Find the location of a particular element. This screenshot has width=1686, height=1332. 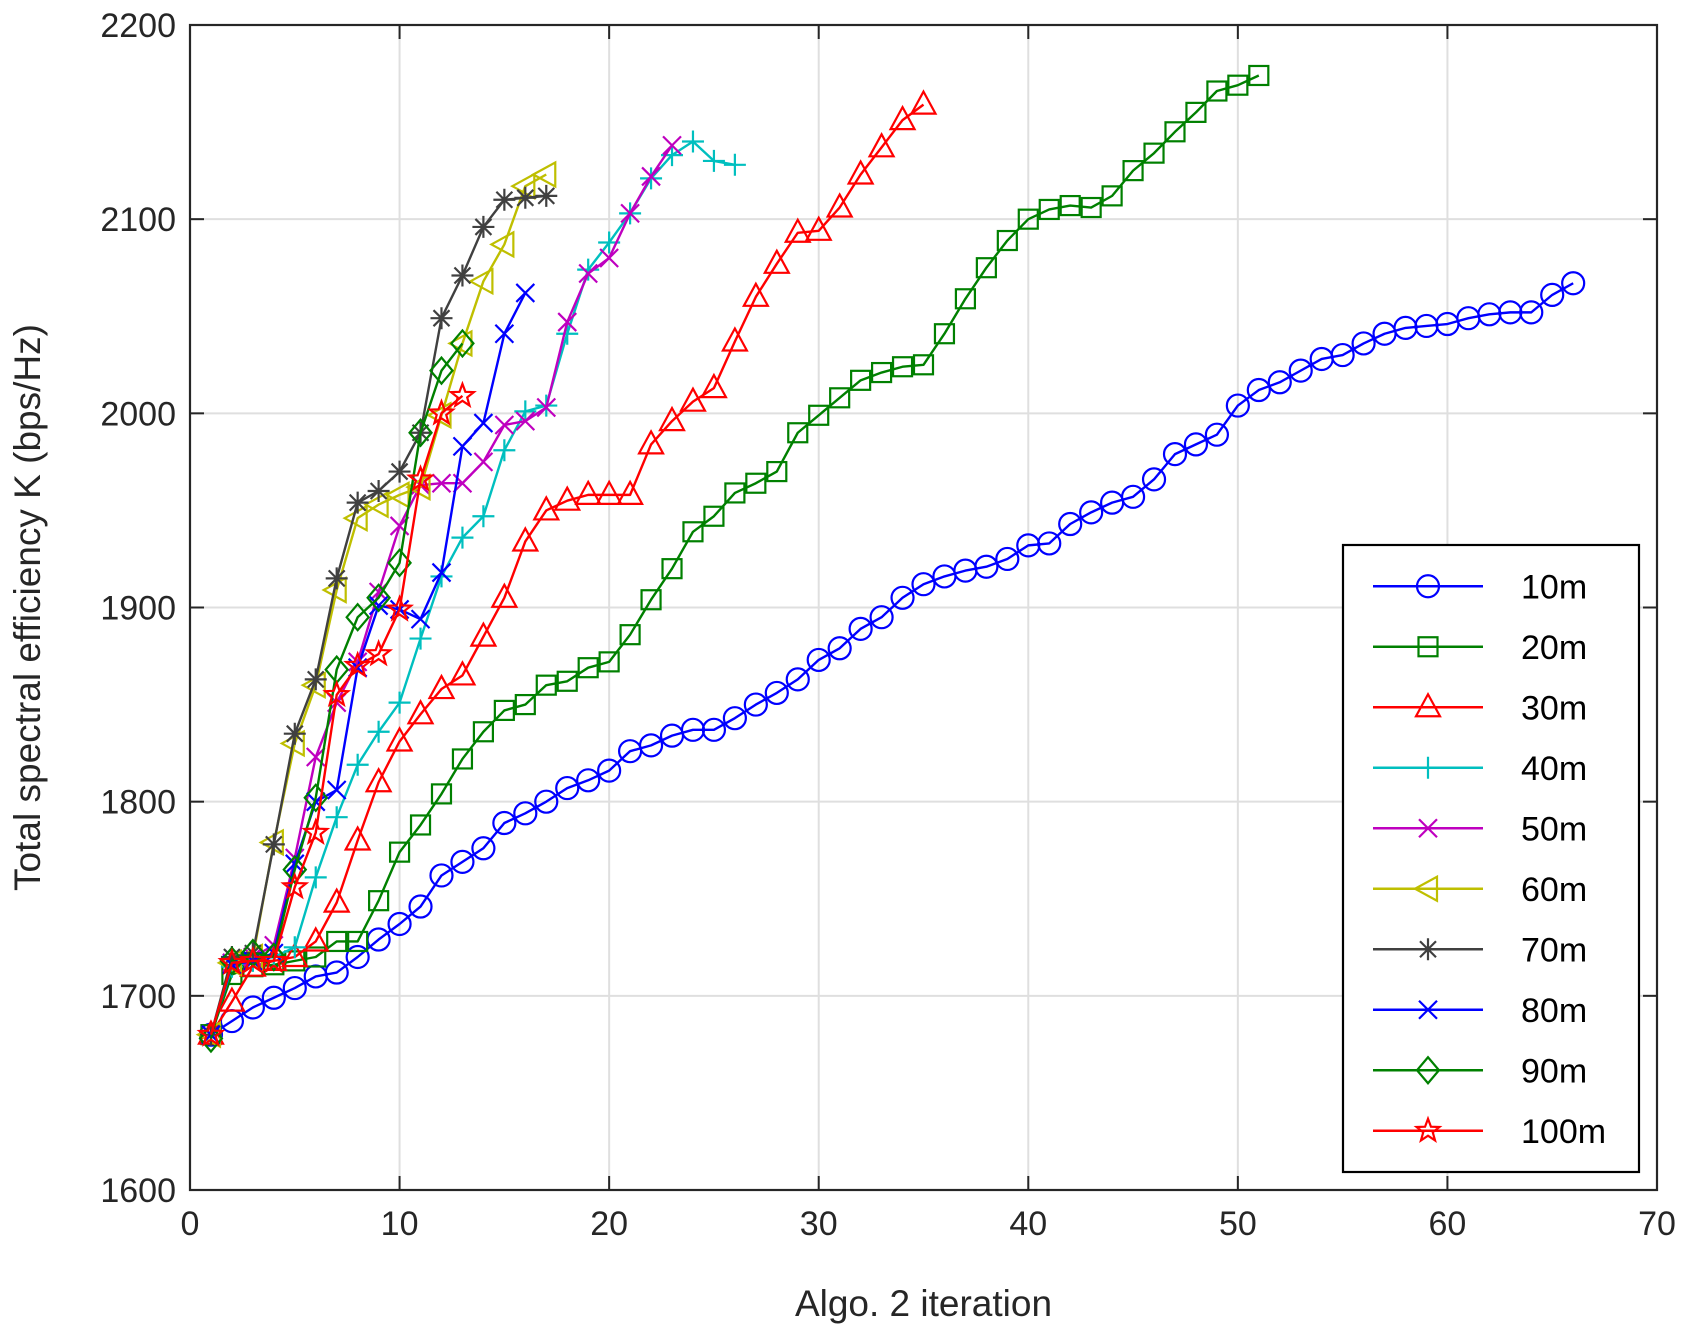

legend-item-40m: 40m is located at coordinates (1480, 769).